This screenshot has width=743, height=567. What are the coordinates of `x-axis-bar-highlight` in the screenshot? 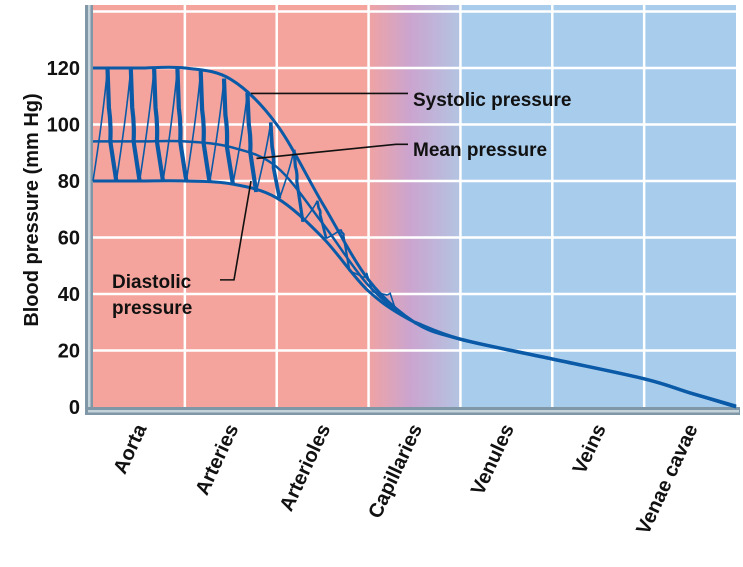 It's located at (413, 411).